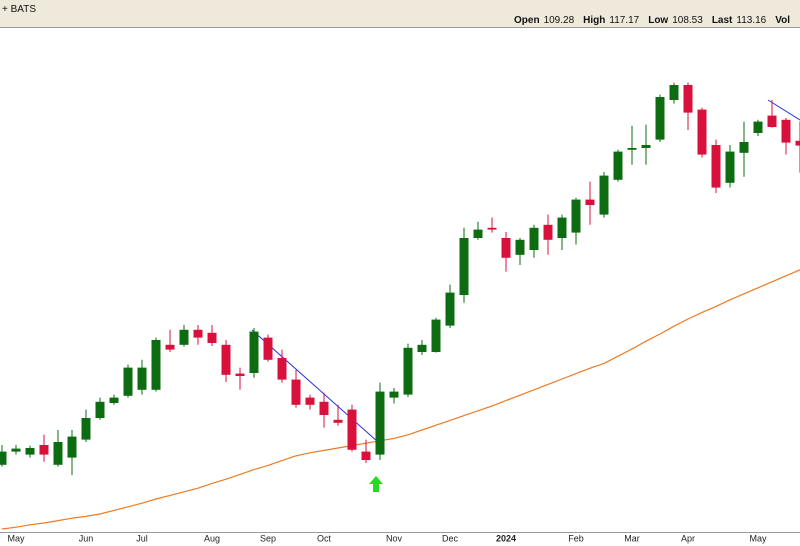 The width and height of the screenshot is (800, 546). What do you see at coordinates (624, 20) in the screenshot?
I see `quote-value: 117.17` at bounding box center [624, 20].